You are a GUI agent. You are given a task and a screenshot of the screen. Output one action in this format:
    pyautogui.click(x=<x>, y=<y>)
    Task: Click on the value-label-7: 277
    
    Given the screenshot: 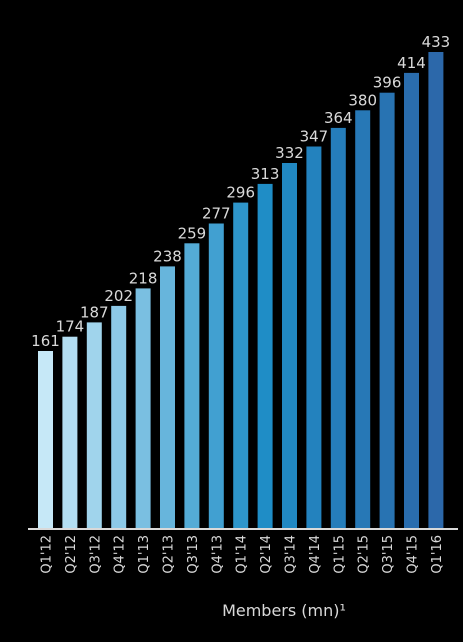 What is the action you would take?
    pyautogui.click(x=216, y=214)
    